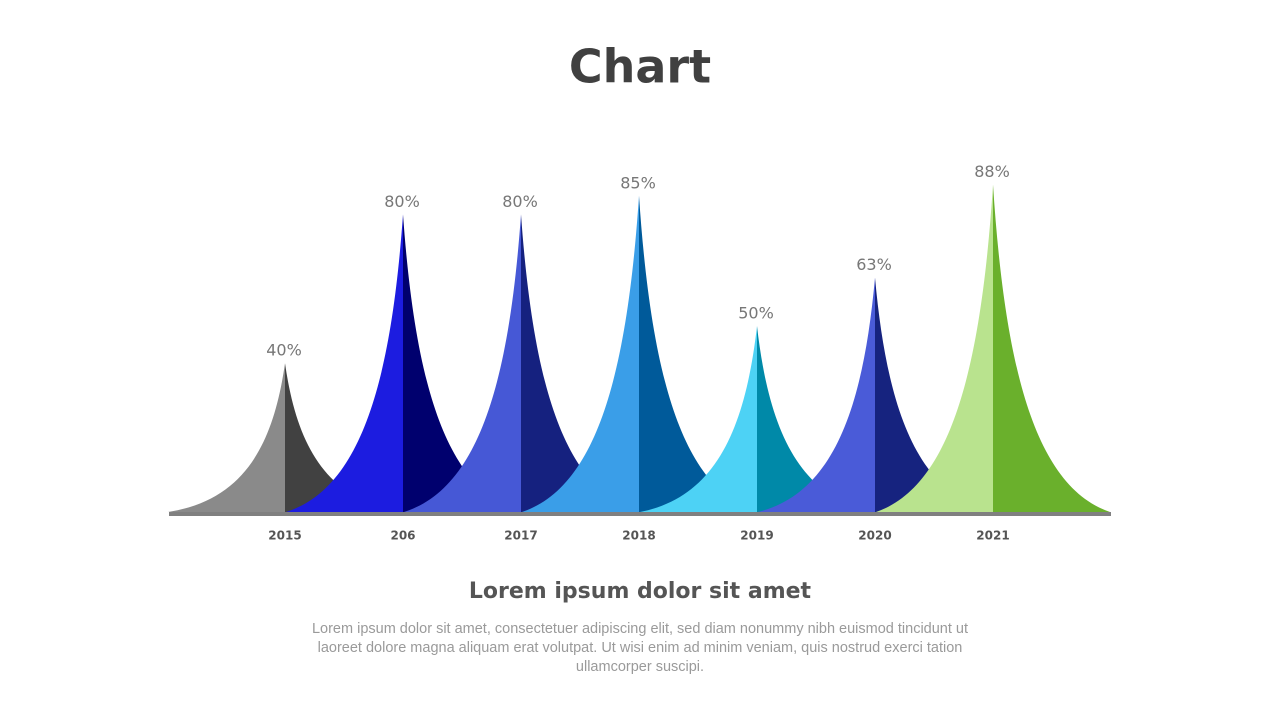 The height and width of the screenshot is (720, 1280). I want to click on value-label: 50%, so click(756, 313).